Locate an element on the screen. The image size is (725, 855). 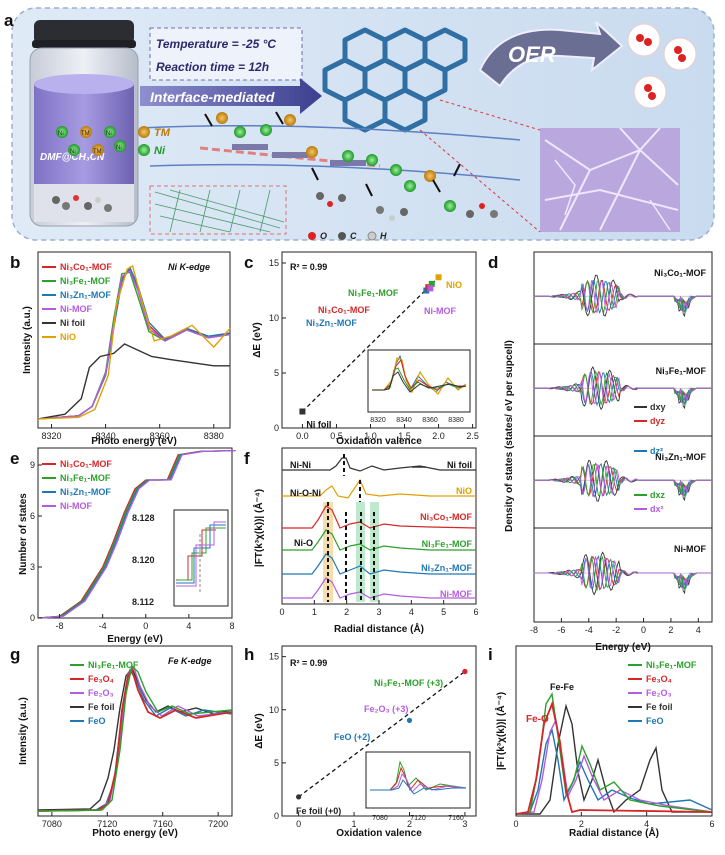
panel-b-xticks: 8320 8340 8360 8380 is located at coordinates (133, 432).